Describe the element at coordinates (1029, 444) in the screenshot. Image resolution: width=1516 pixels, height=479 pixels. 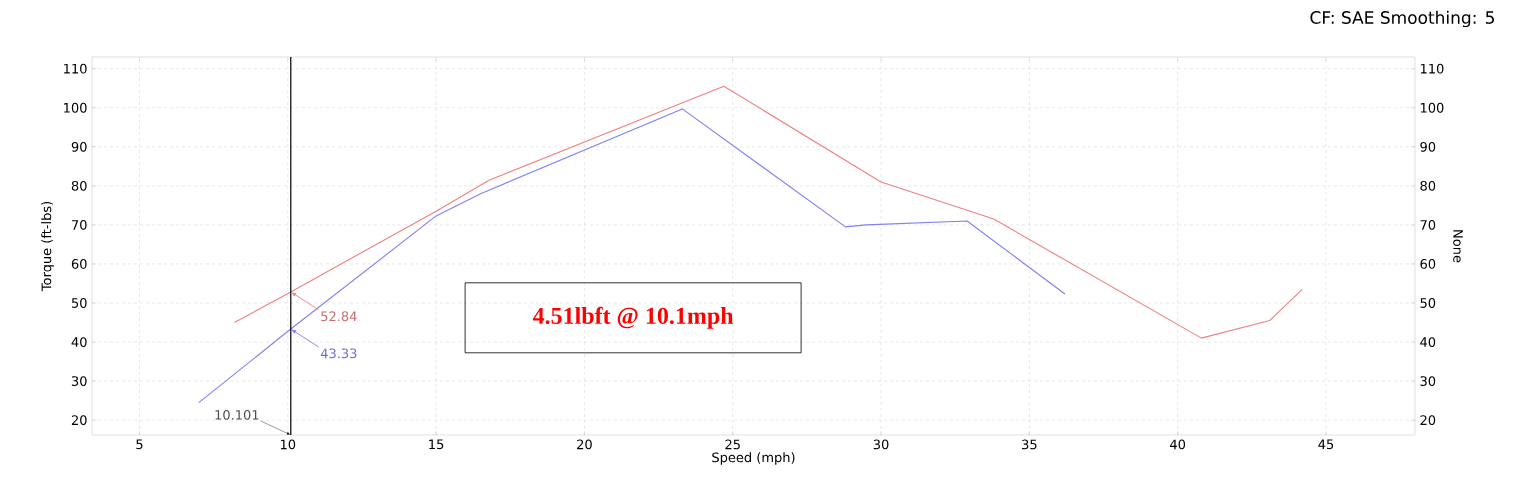
I see `x-tick-label: 35` at that location.